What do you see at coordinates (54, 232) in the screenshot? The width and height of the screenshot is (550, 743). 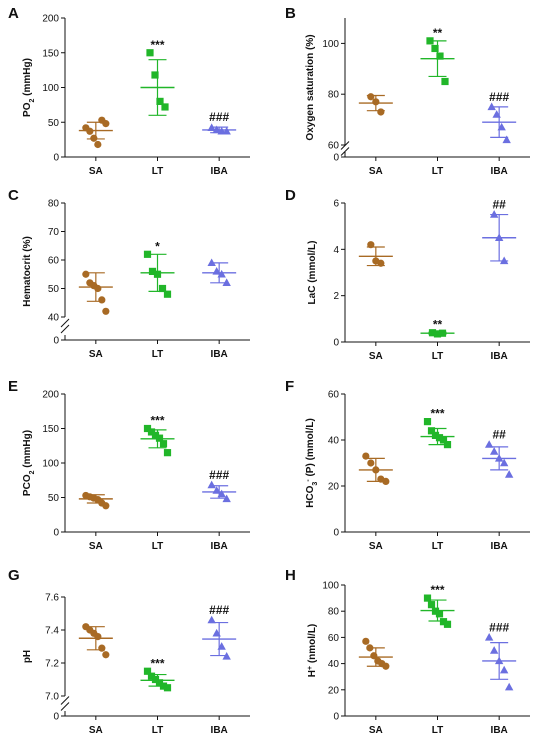 I see `y-tick-label: 70` at bounding box center [54, 232].